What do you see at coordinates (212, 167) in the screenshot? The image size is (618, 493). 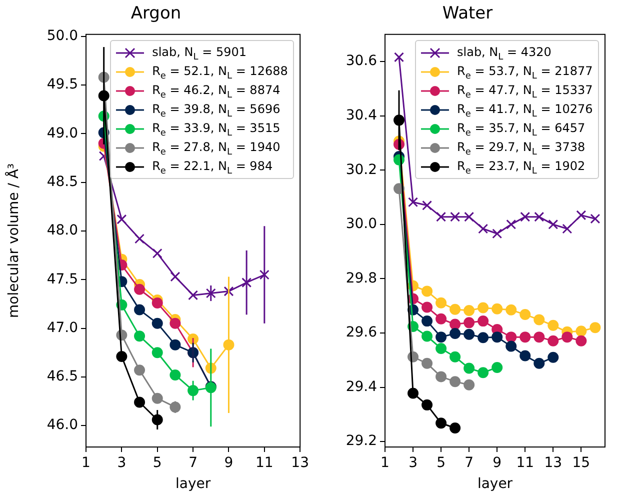 I see `legend-label: R$_{e}$ = 22.1, N$_{L}$ = 984` at bounding box center [212, 167].